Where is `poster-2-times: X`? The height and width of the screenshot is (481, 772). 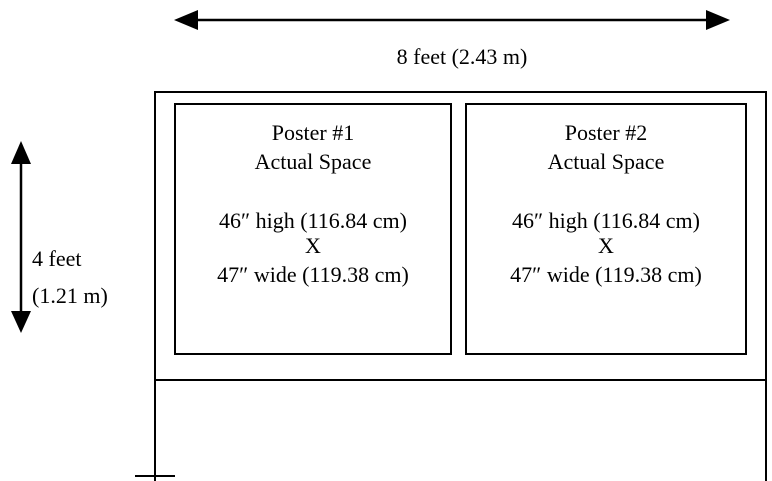 poster-2-times: X is located at coordinates (606, 245).